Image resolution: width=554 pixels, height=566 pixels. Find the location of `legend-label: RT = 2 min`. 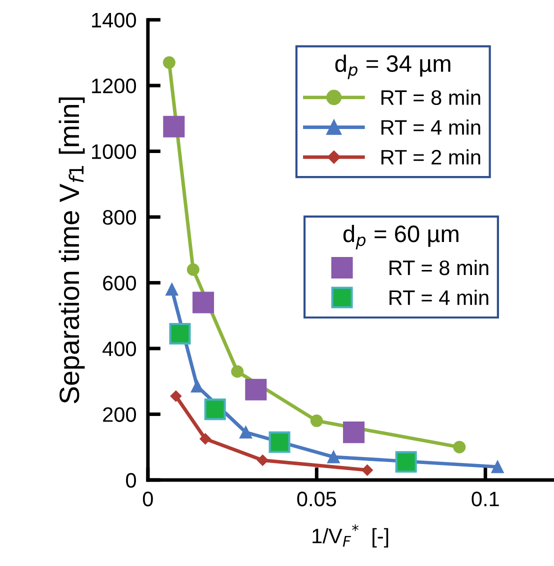

legend-label: RT = 2 min is located at coordinates (430, 156).